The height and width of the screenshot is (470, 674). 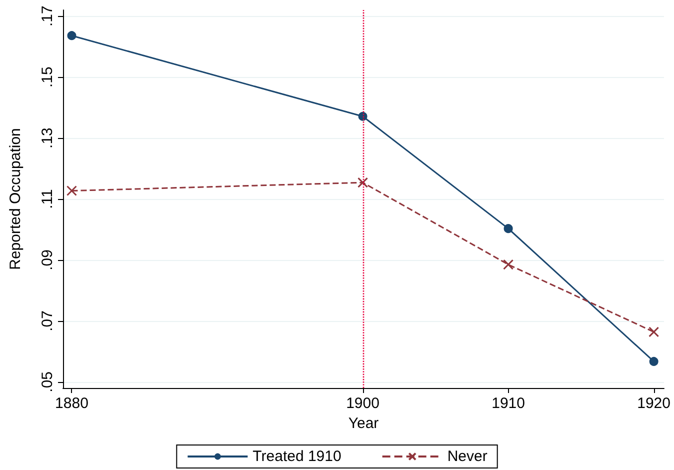 I want to click on y-tick-label: .09, so click(x=47, y=260).